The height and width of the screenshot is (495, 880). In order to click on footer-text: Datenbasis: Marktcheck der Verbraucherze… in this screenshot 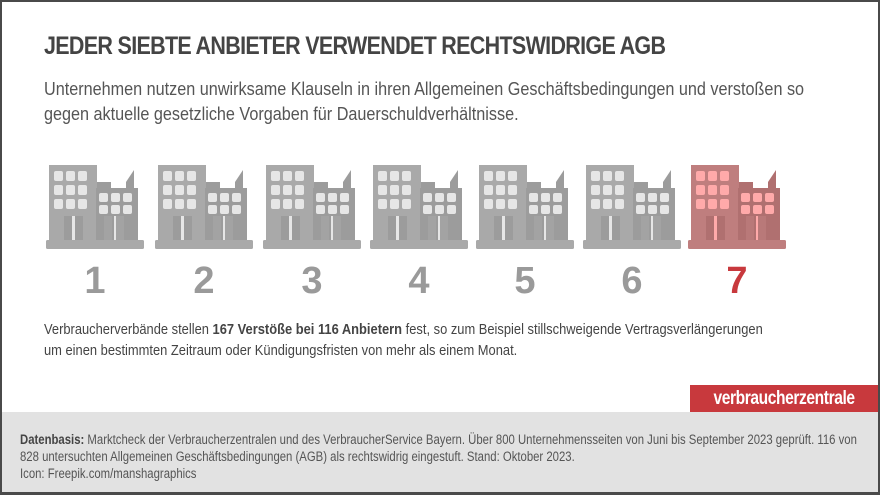, I will do `click(440, 456)`.